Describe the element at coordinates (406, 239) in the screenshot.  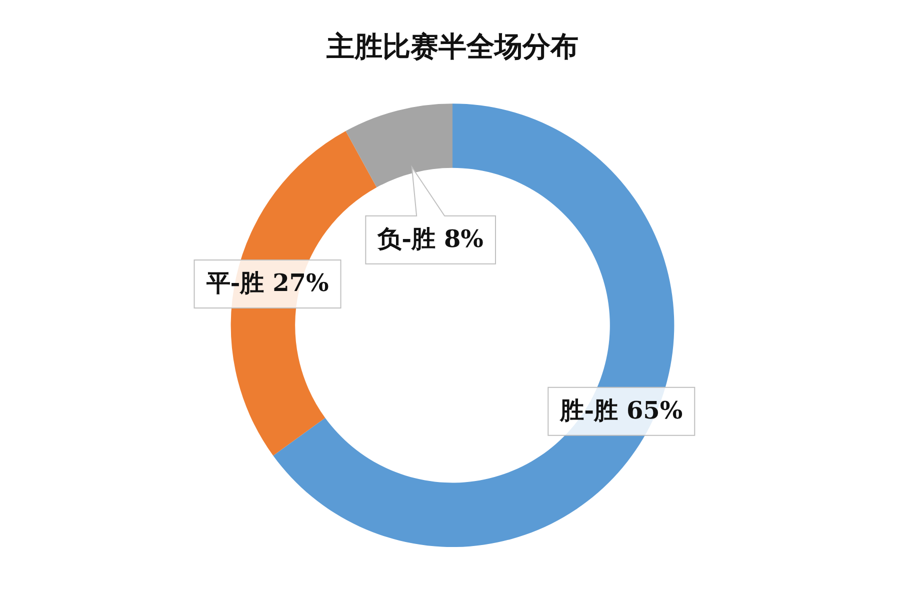
I see `slice-label: 负-胜` at that location.